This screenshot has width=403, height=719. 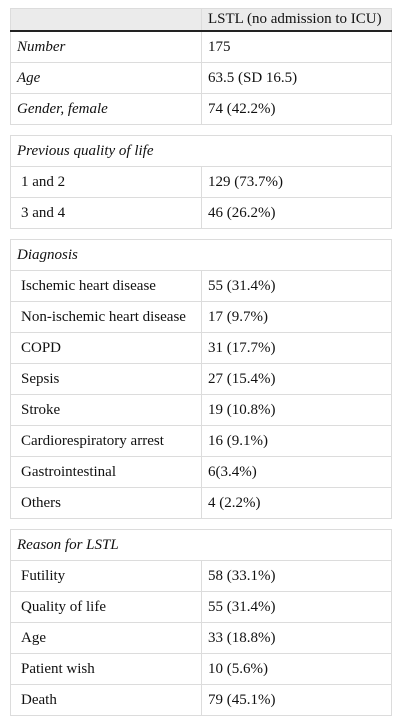 What do you see at coordinates (296, 109) in the screenshot?
I see `row-value: 74 (42.2%)` at bounding box center [296, 109].